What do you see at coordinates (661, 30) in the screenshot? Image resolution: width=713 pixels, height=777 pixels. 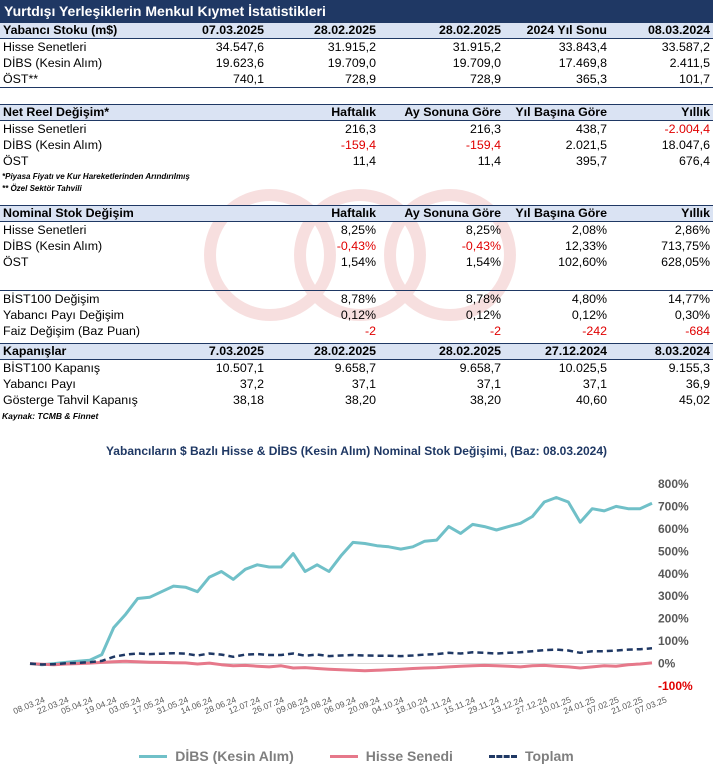 I see `header-cell: 08.03.2024` at bounding box center [661, 30].